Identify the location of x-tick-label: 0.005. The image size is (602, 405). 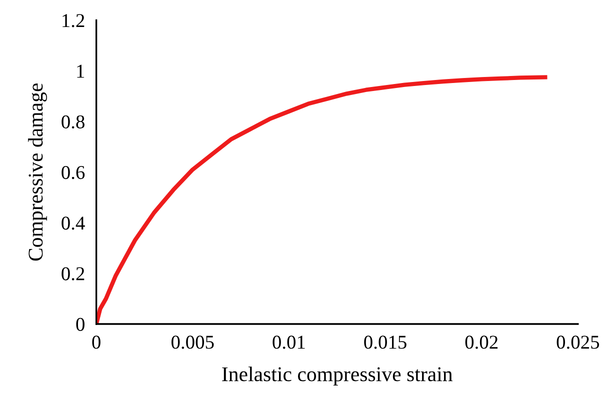
(193, 342).